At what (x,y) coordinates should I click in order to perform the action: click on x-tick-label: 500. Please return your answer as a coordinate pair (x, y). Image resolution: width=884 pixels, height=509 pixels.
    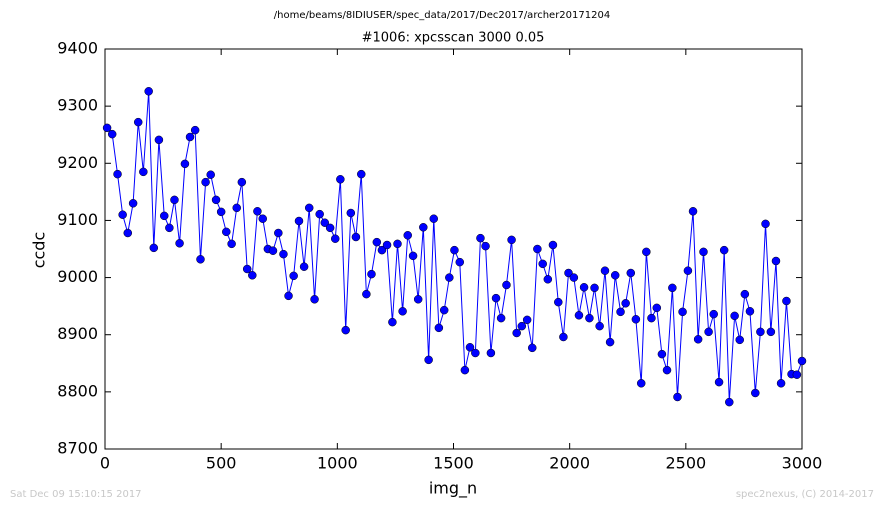
    Looking at the image, I should click on (221, 463).